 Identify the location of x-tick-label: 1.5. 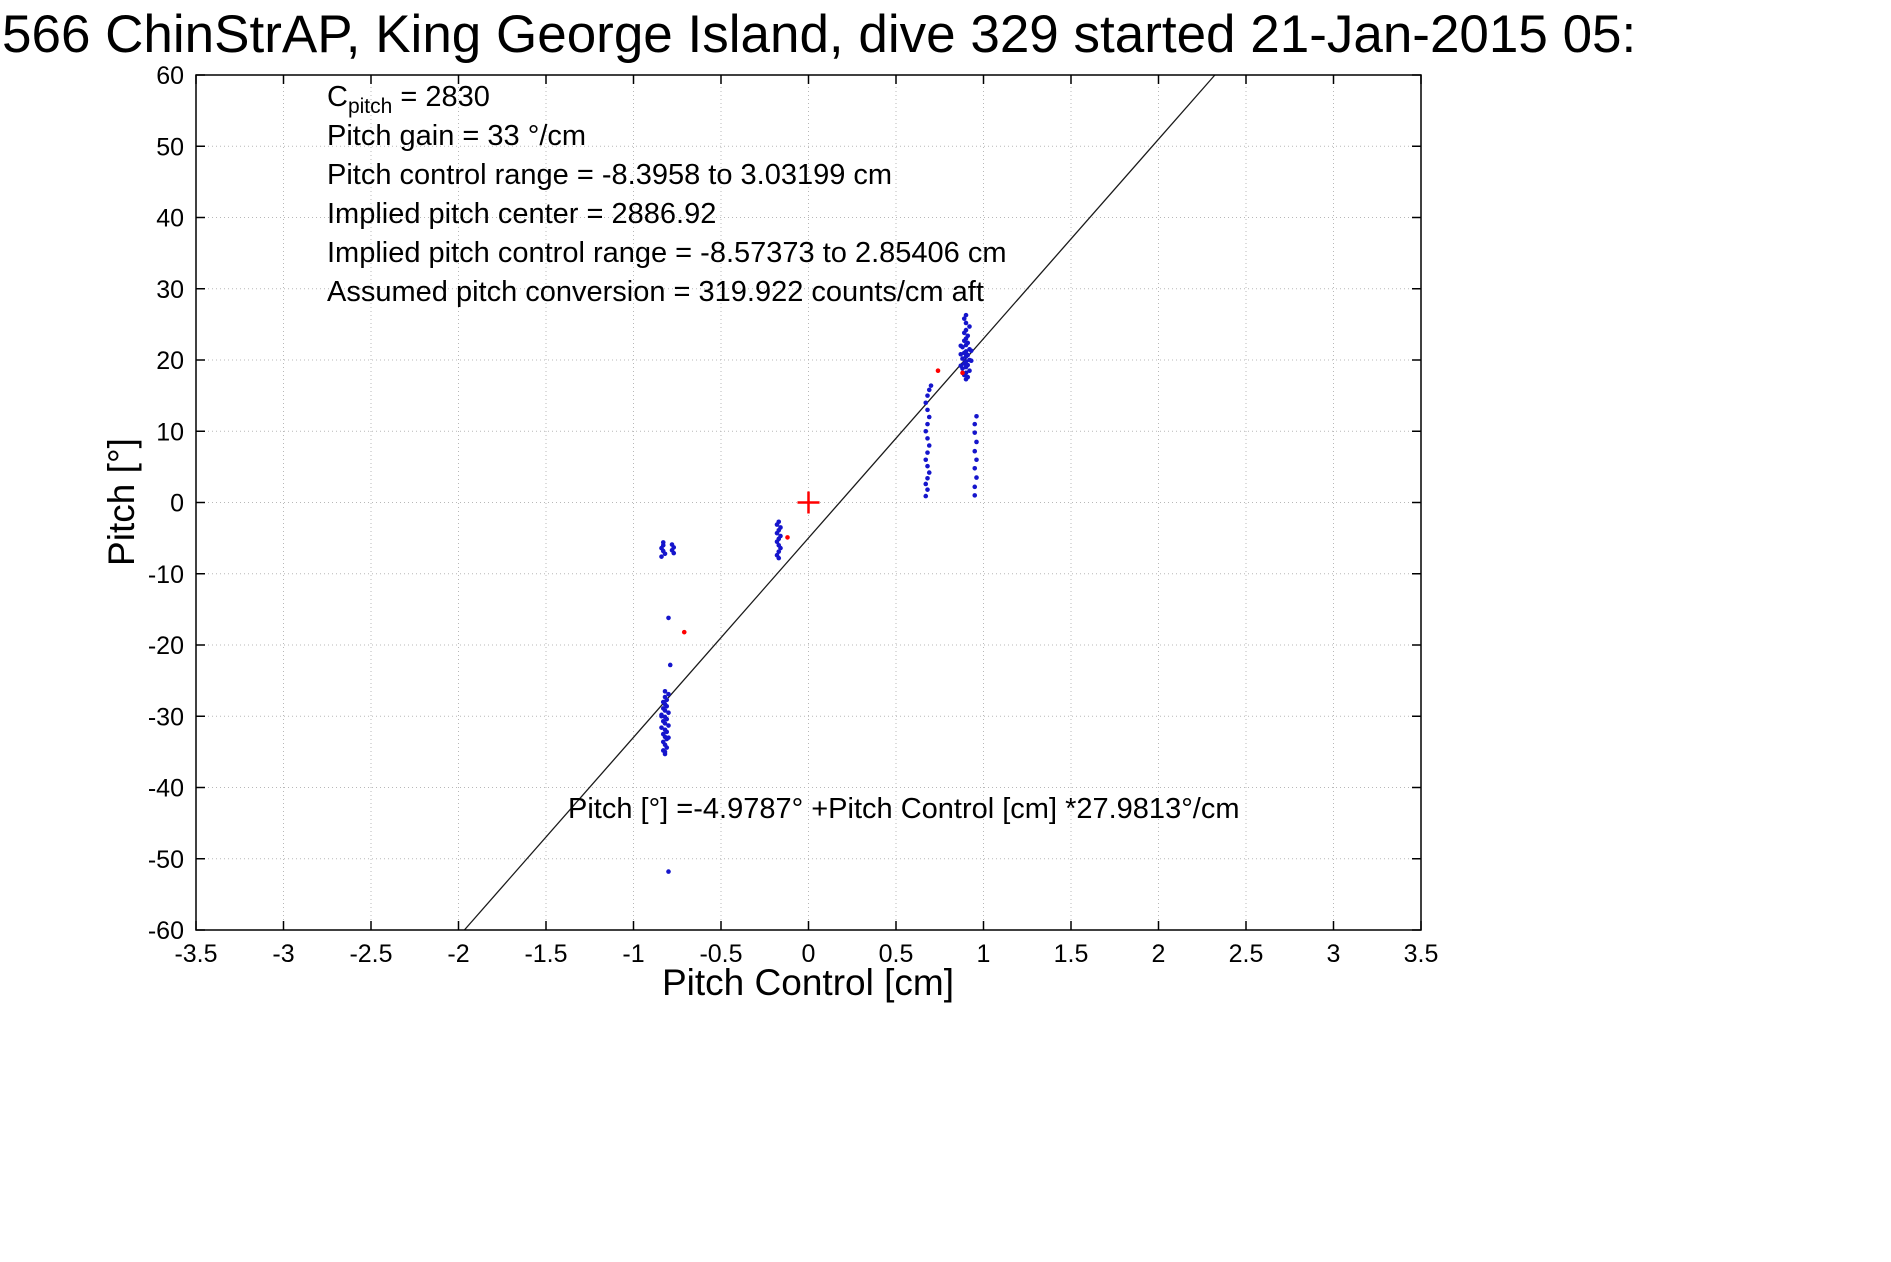
(1071, 954).